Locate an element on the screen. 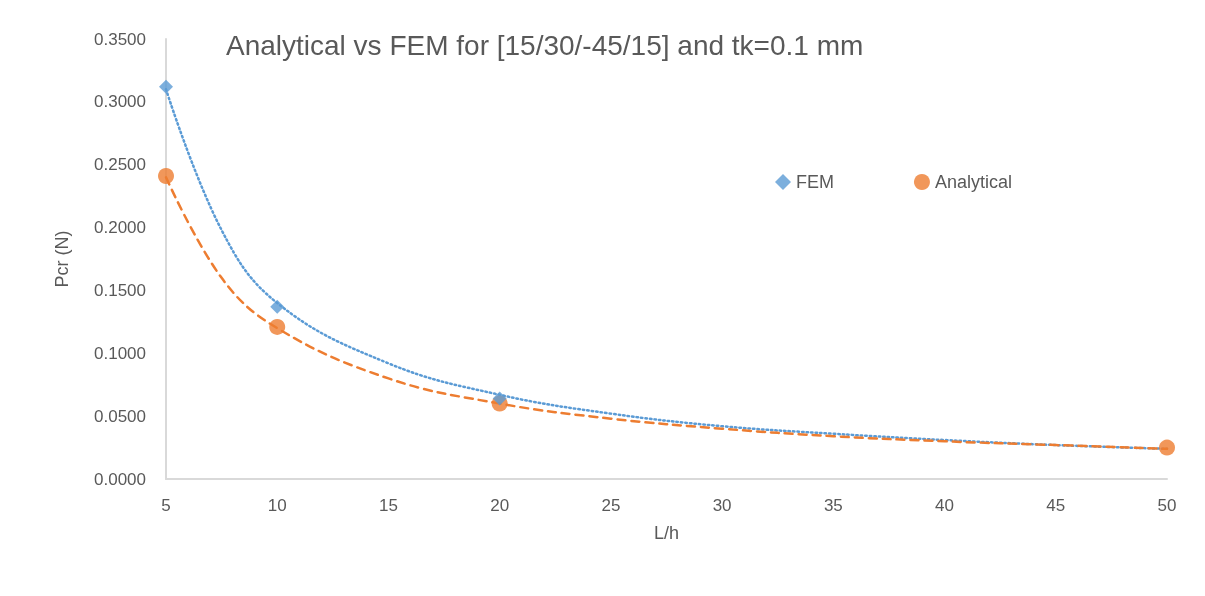  x-tick-label: 30 is located at coordinates (722, 505).